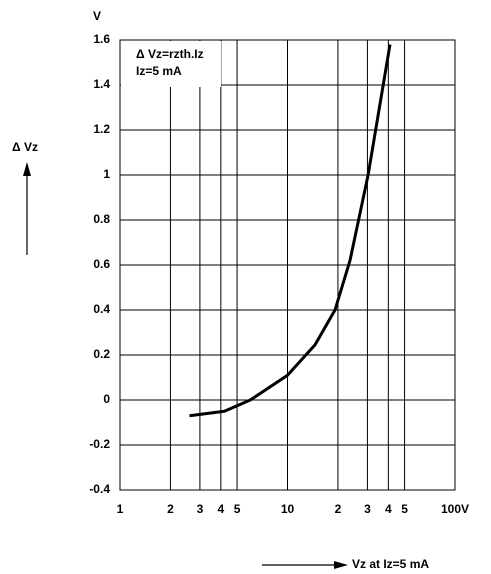 The width and height of the screenshot is (491, 574). What do you see at coordinates (101, 84) in the screenshot?
I see `y-tick-label: 1.4` at bounding box center [101, 84].